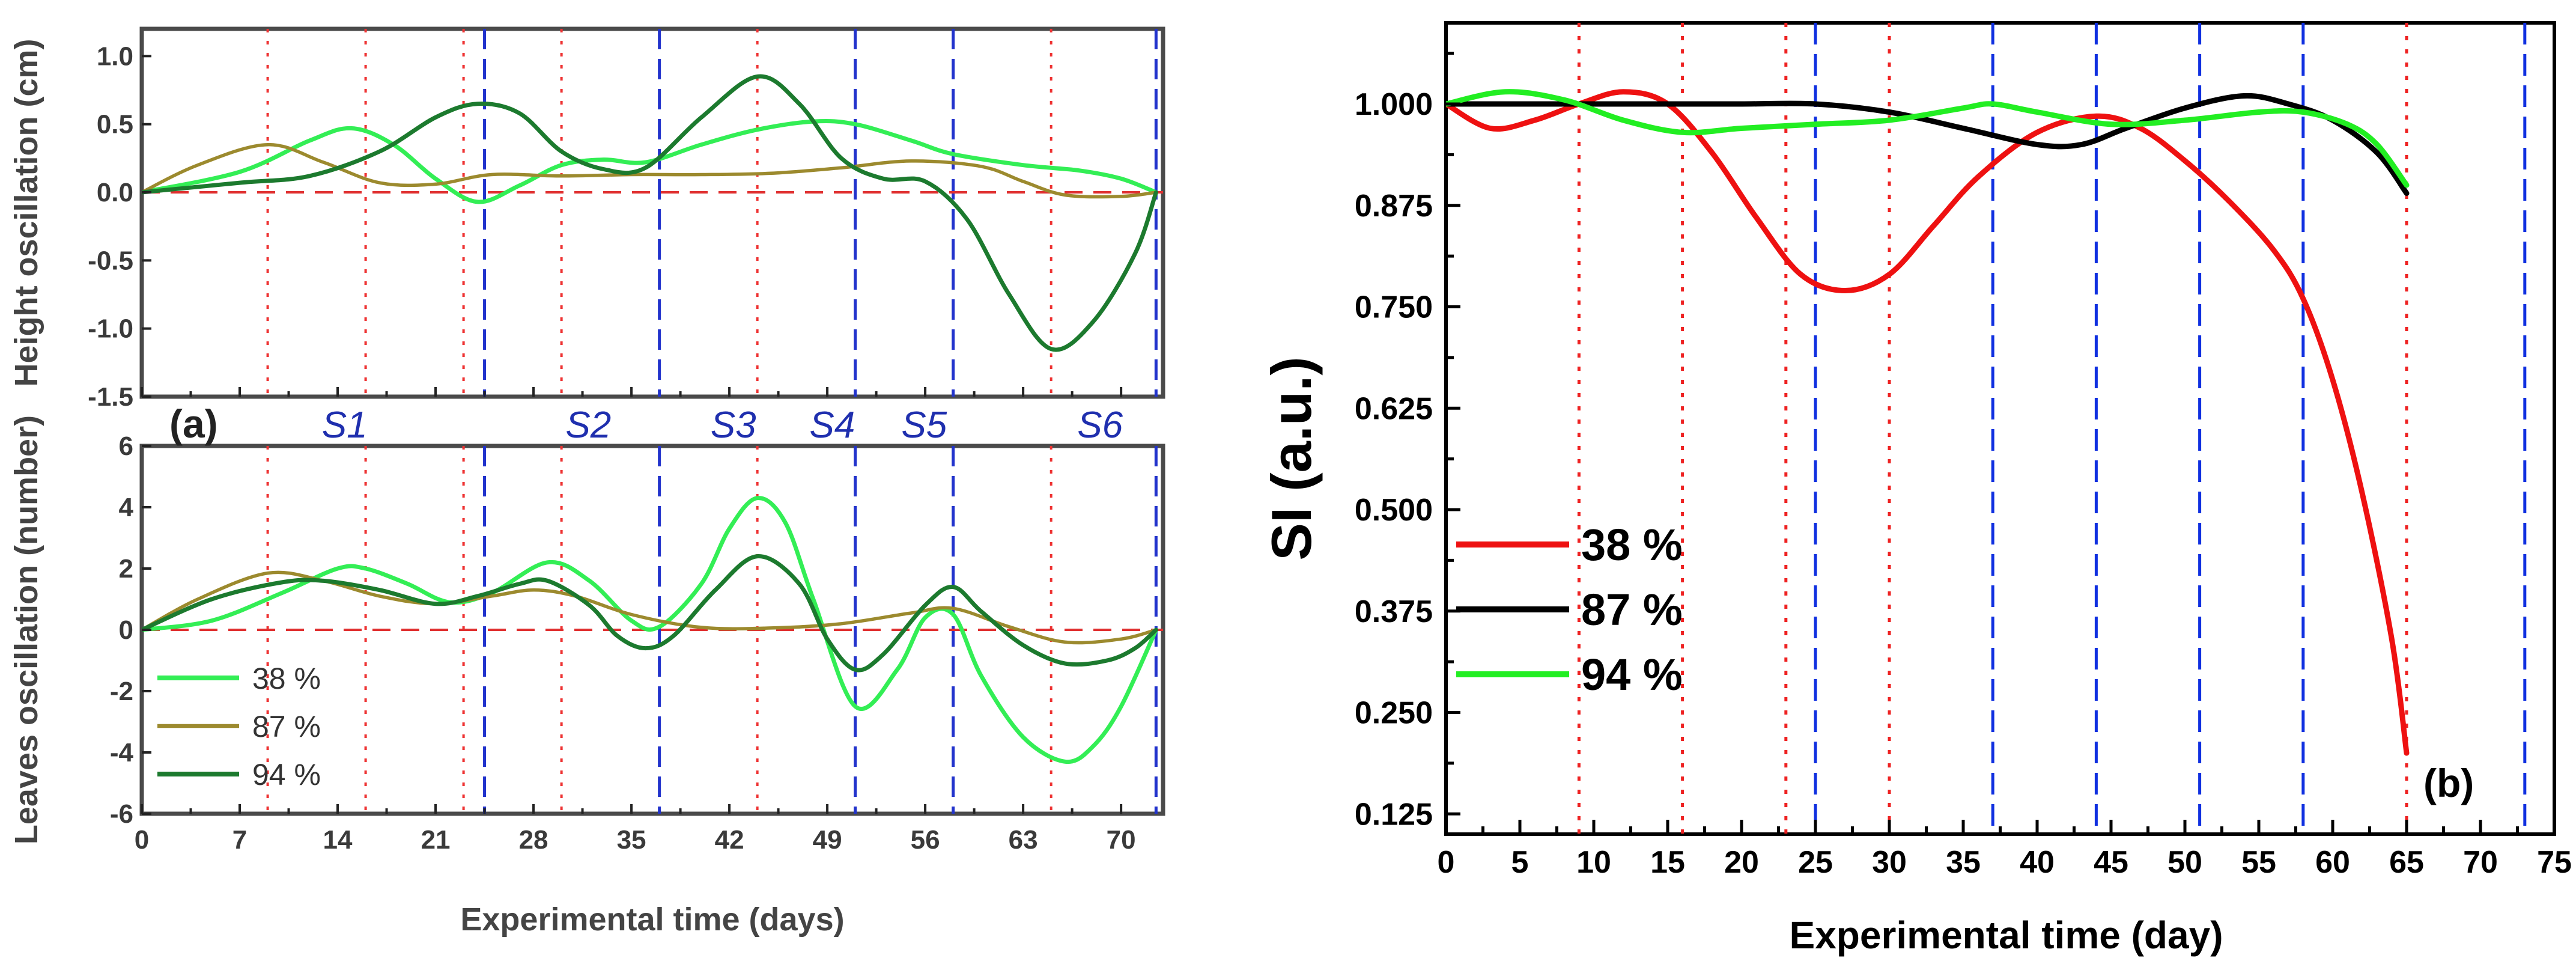 Image resolution: width=2576 pixels, height=973 pixels. Describe the element at coordinates (1394, 307) in the screenshot. I see `b-y-tick-label: 0.750` at that location.